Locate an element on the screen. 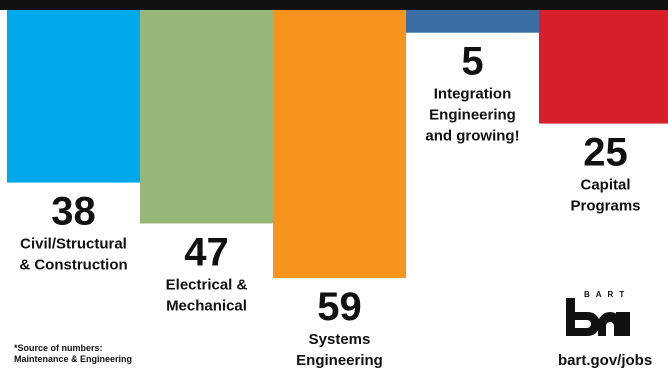 The width and height of the screenshot is (668, 371). bar-category-label-5-line-2: Programs is located at coordinates (605, 206).